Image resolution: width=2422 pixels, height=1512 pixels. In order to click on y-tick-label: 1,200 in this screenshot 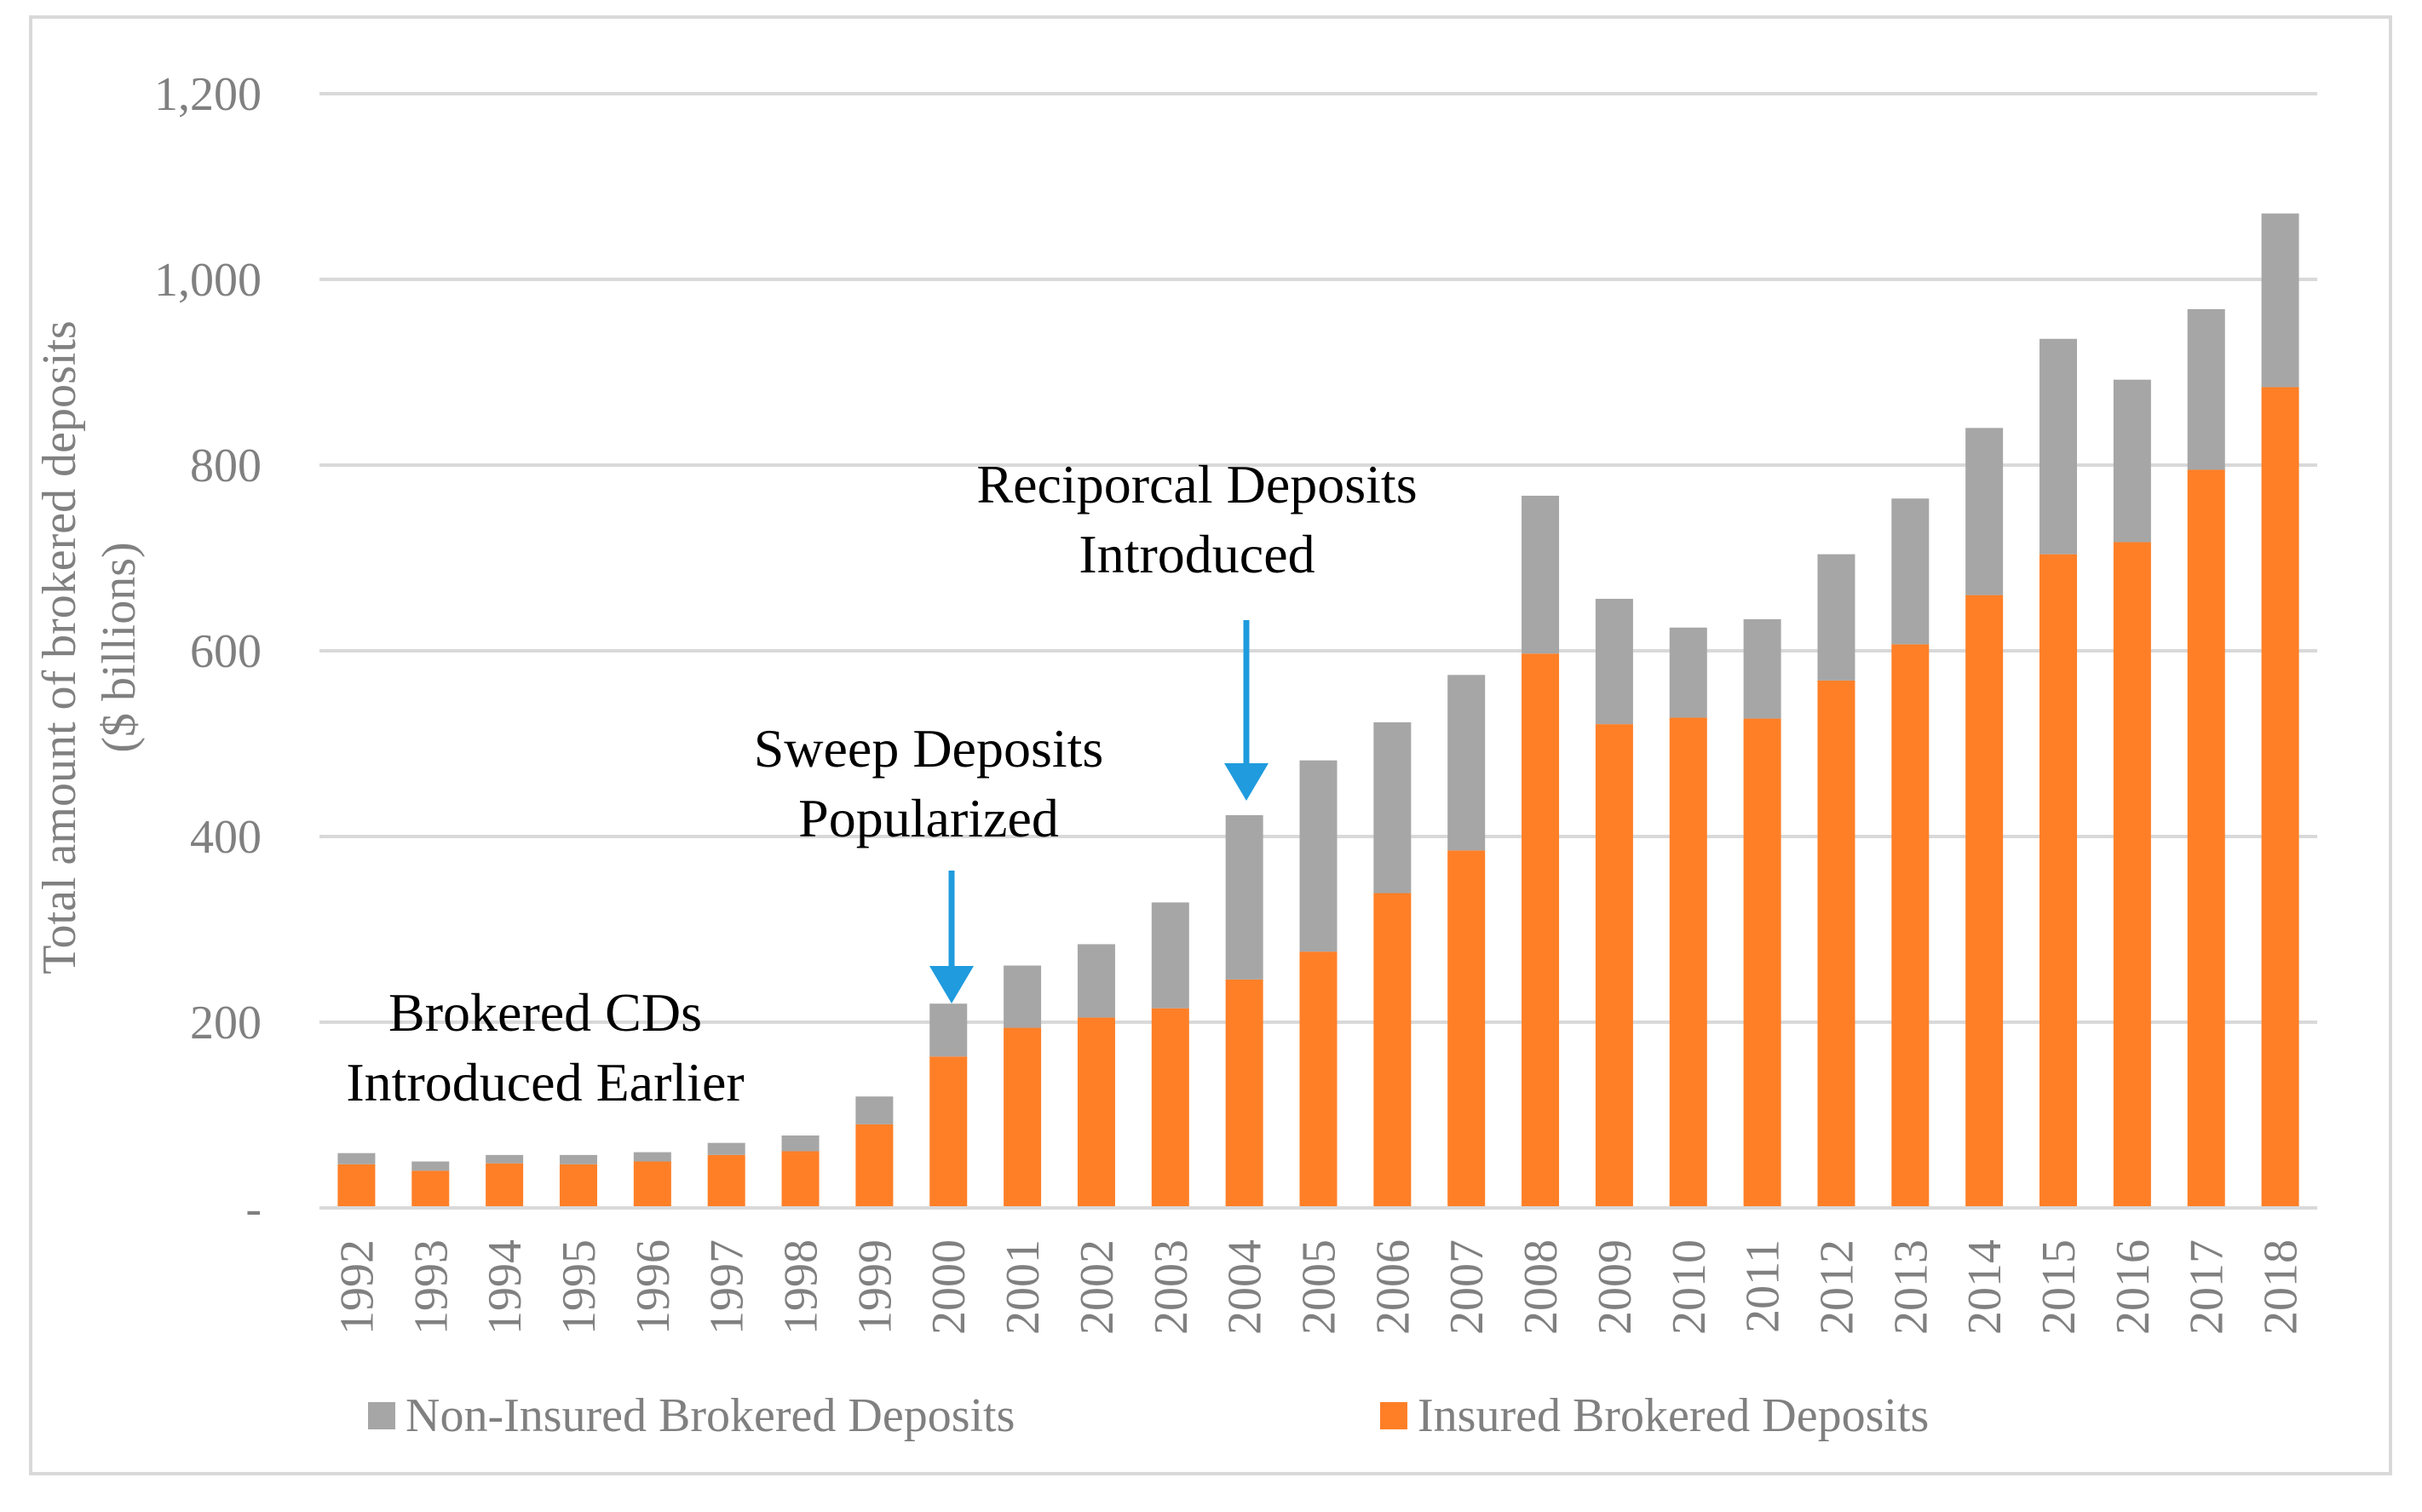, I will do `click(208, 94)`.